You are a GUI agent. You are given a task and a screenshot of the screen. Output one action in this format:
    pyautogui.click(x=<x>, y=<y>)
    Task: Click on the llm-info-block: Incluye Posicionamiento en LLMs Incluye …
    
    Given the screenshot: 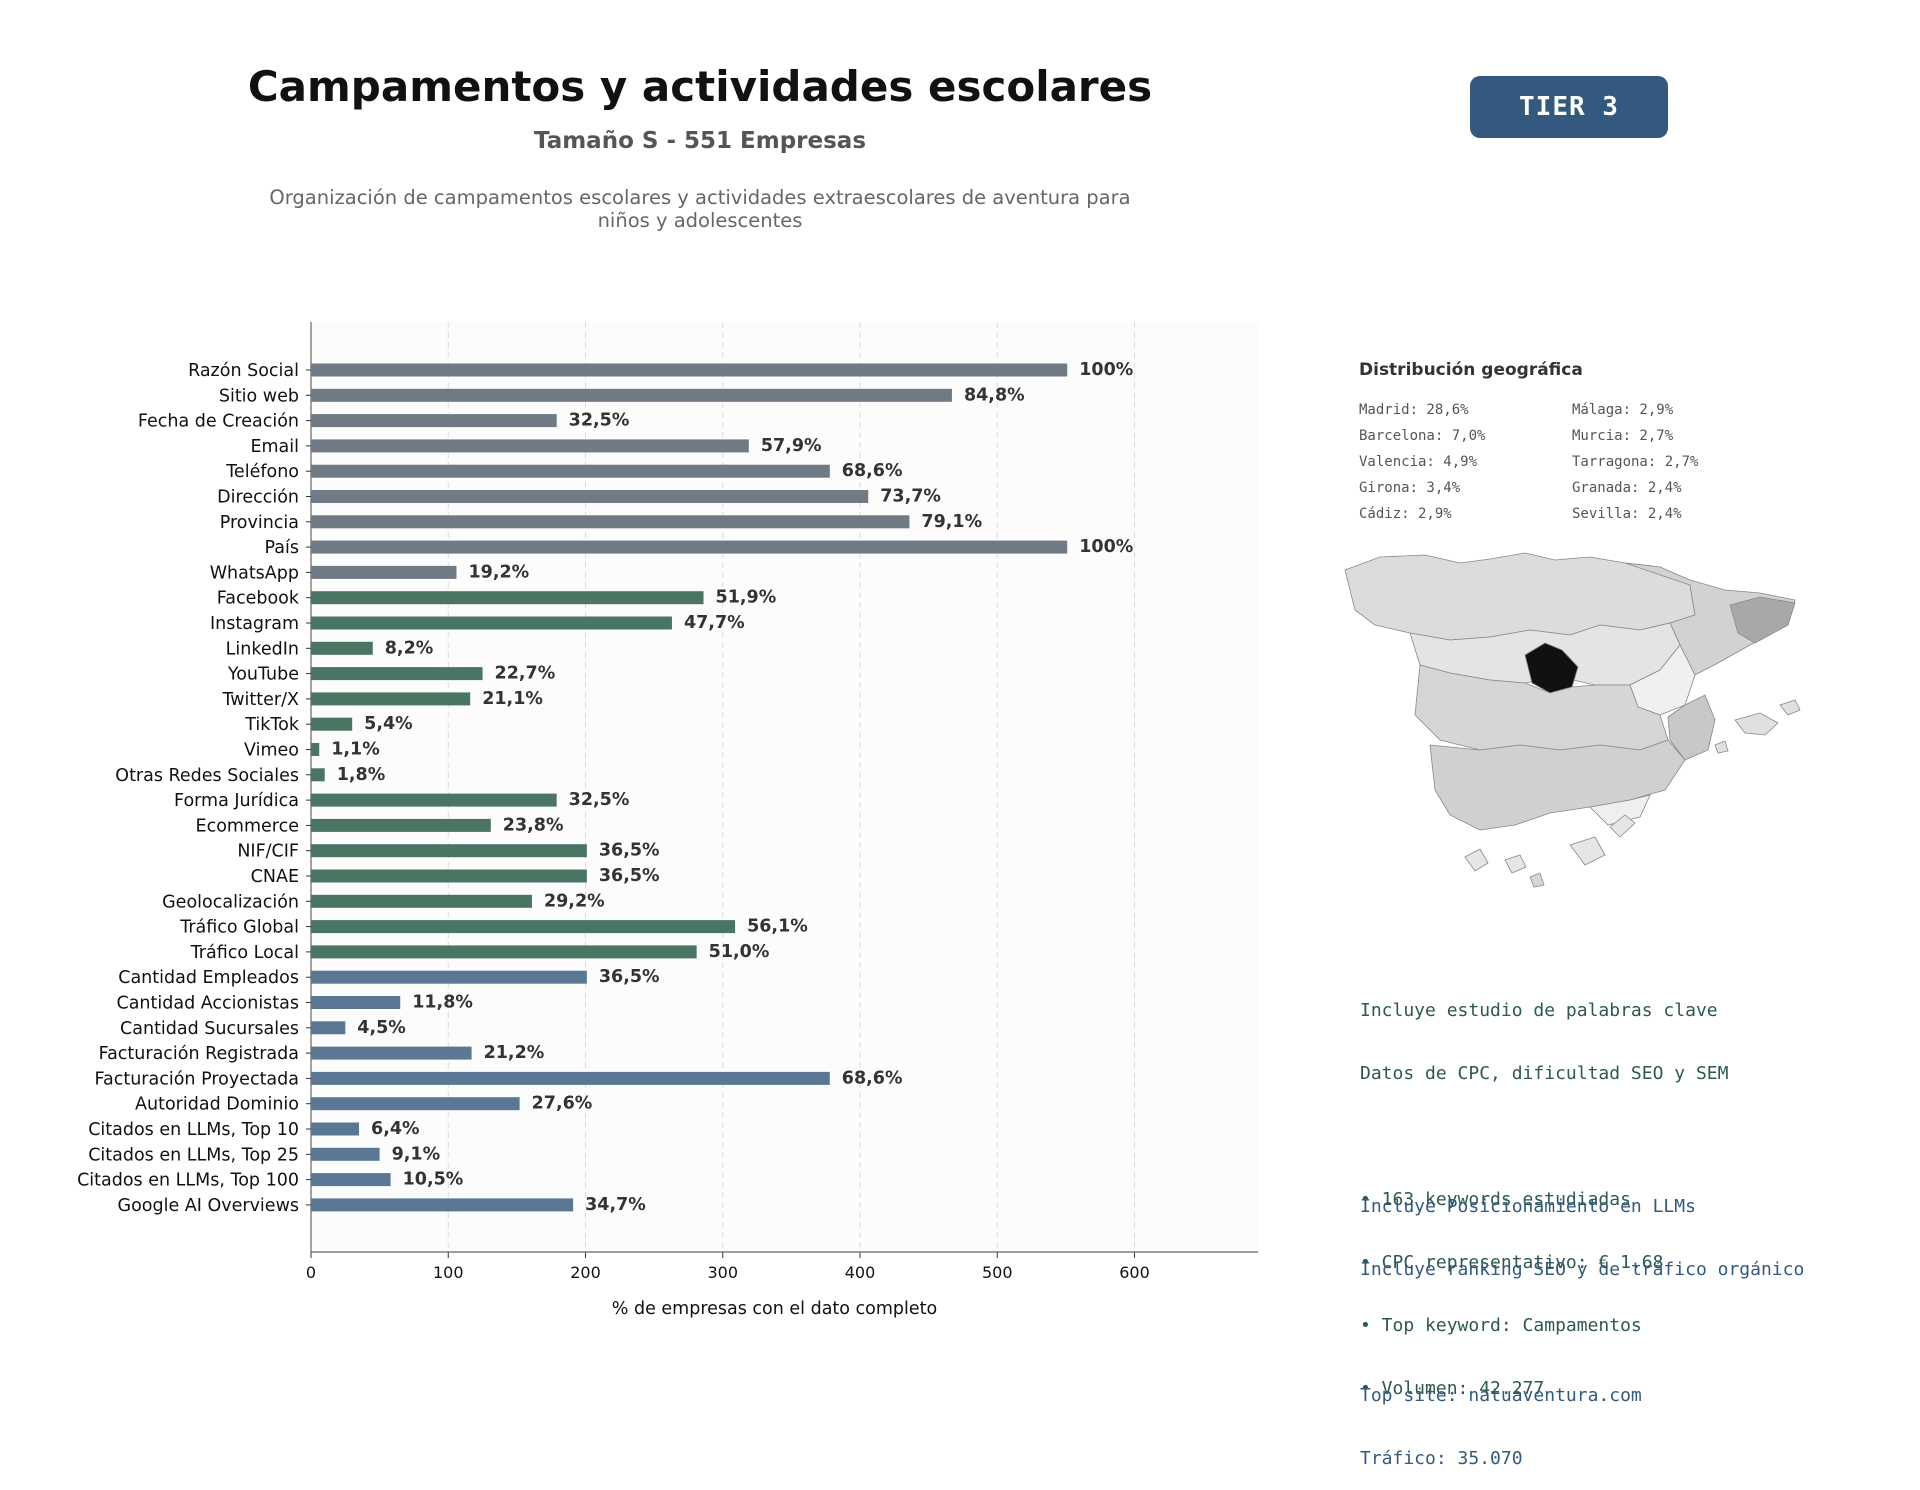 What is the action you would take?
    pyautogui.click(x=1582, y=1322)
    